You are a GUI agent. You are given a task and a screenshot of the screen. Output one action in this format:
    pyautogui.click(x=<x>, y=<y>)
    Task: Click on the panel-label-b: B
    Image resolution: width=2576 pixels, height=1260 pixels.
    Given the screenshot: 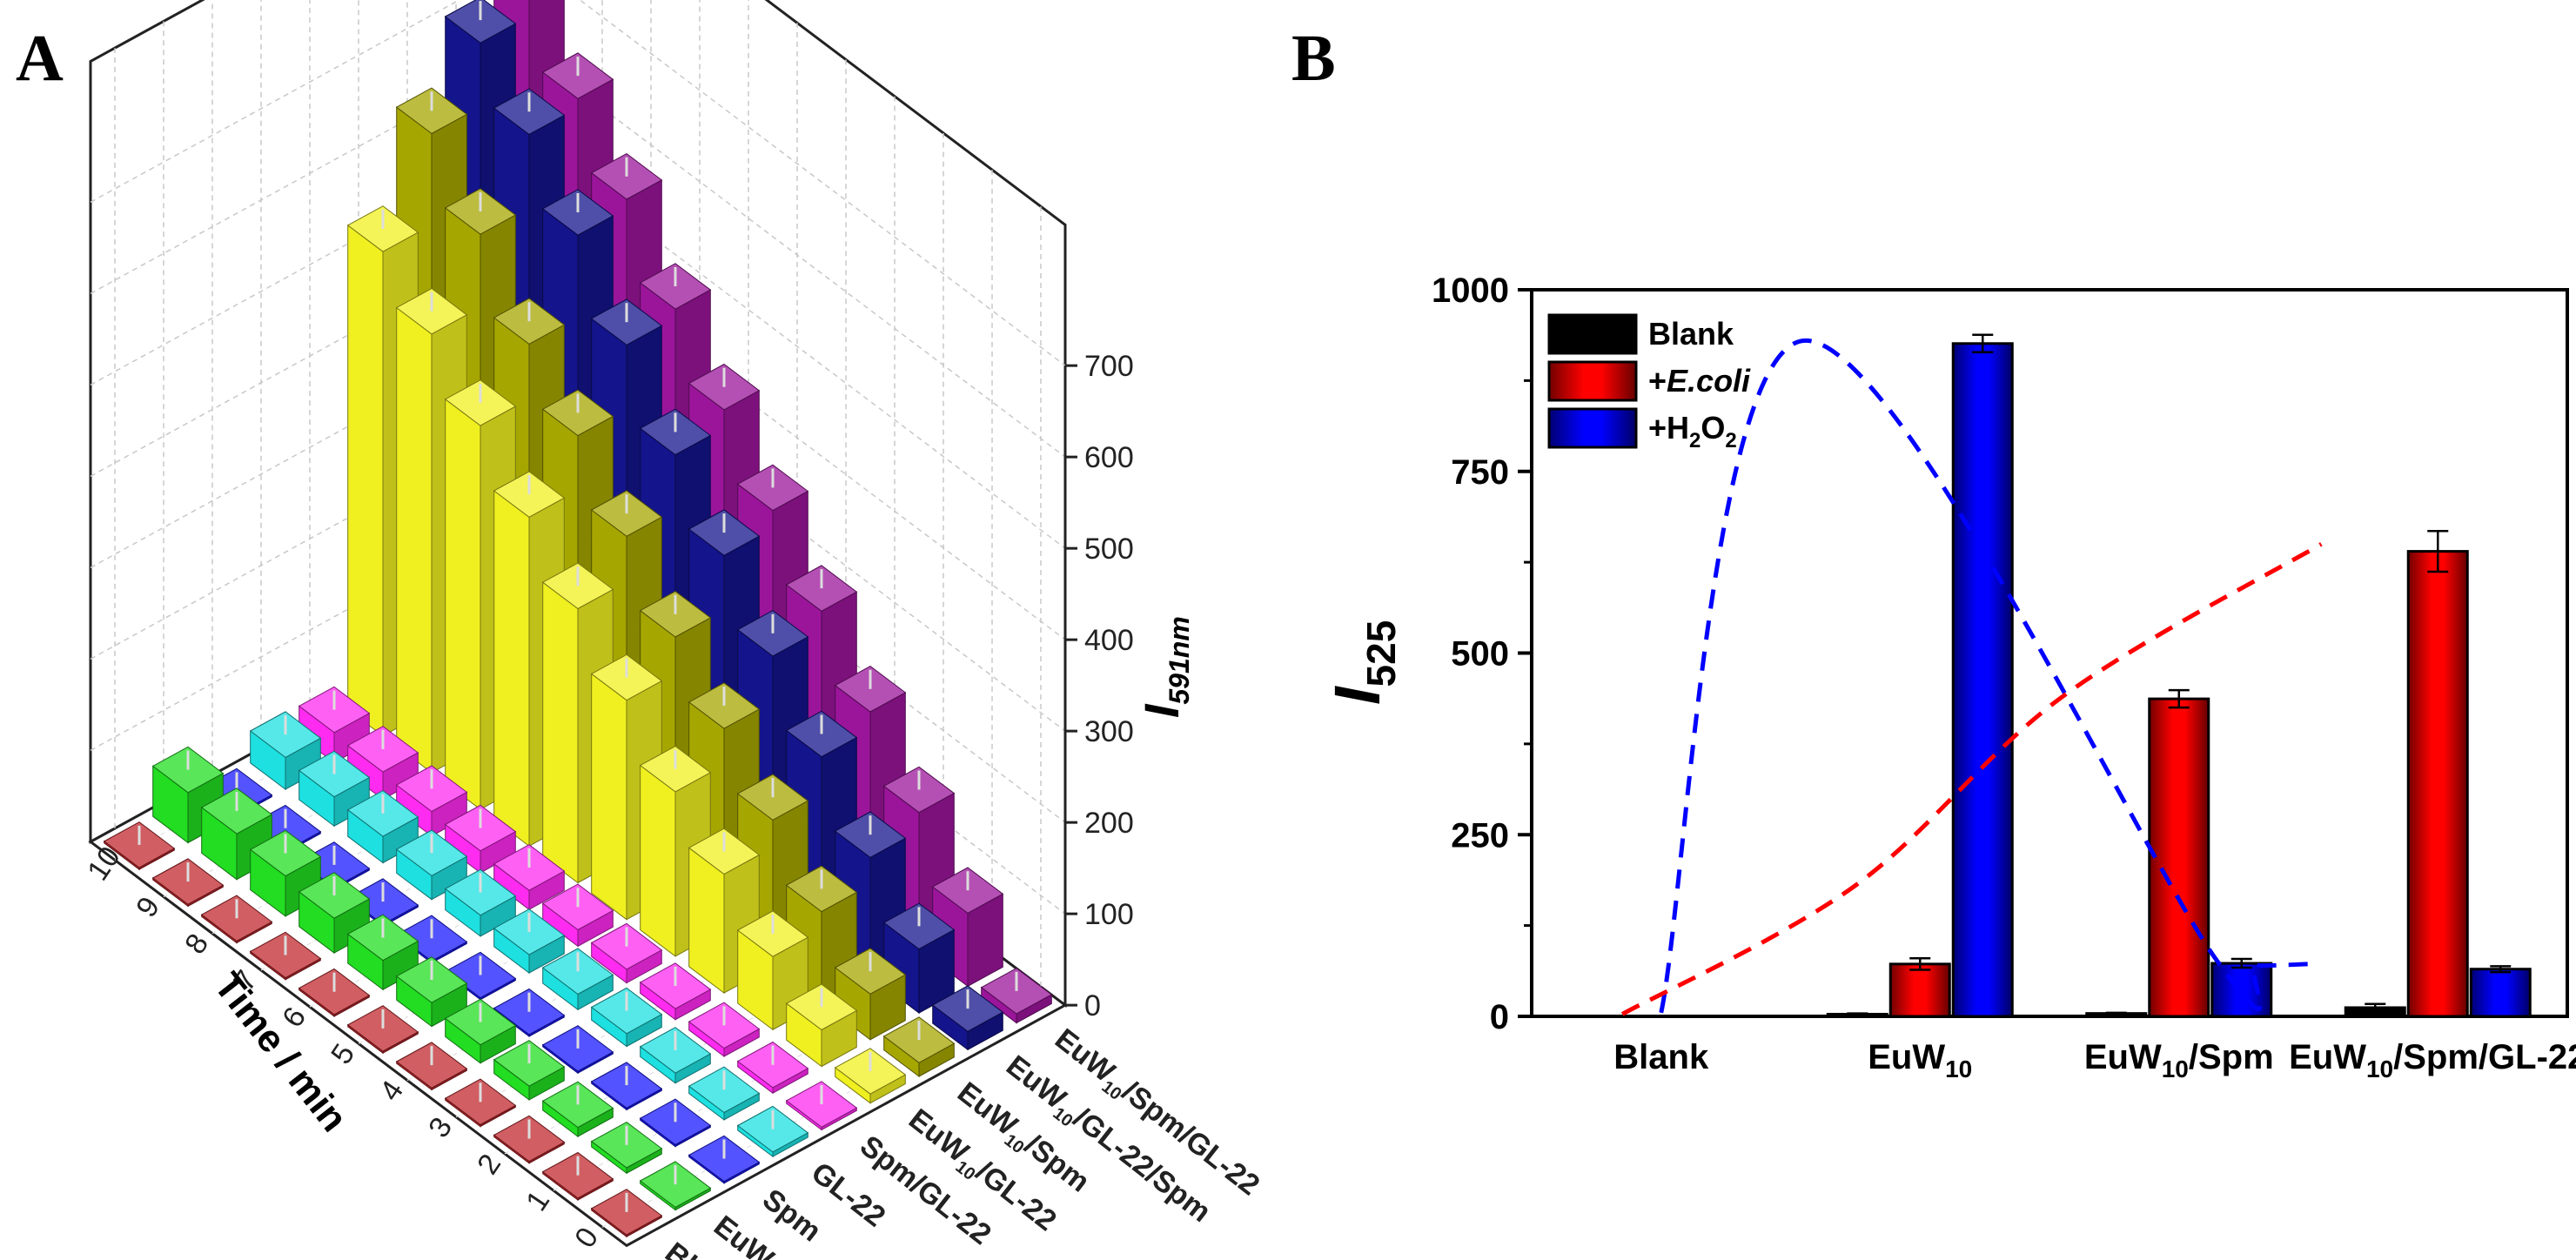 What is the action you would take?
    pyautogui.click(x=1314, y=58)
    